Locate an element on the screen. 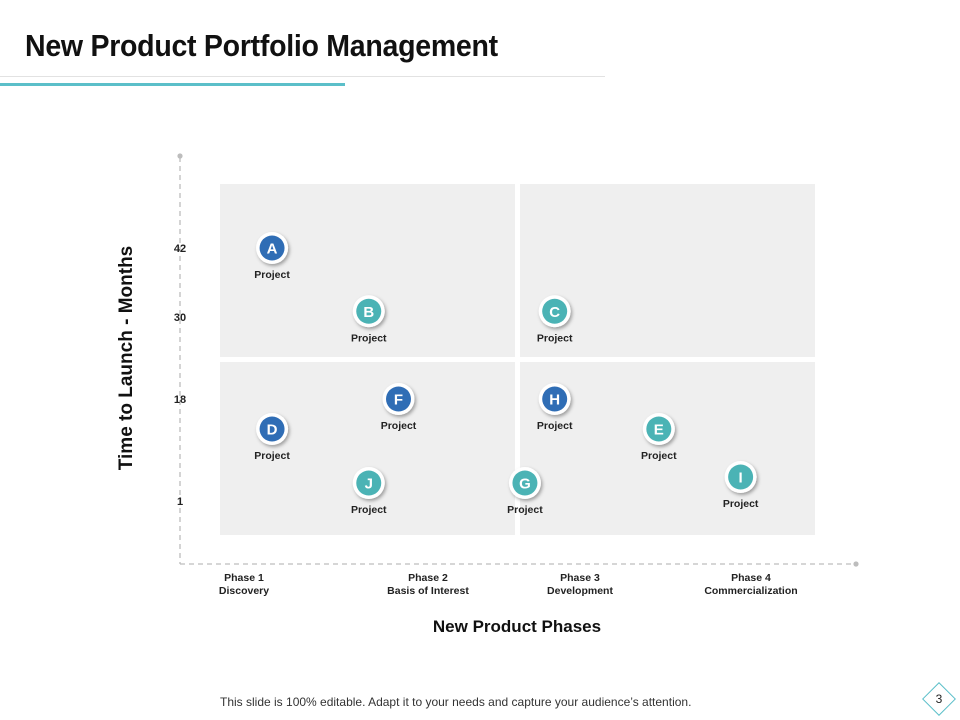  marker-letter: F is located at coordinates (398, 400).